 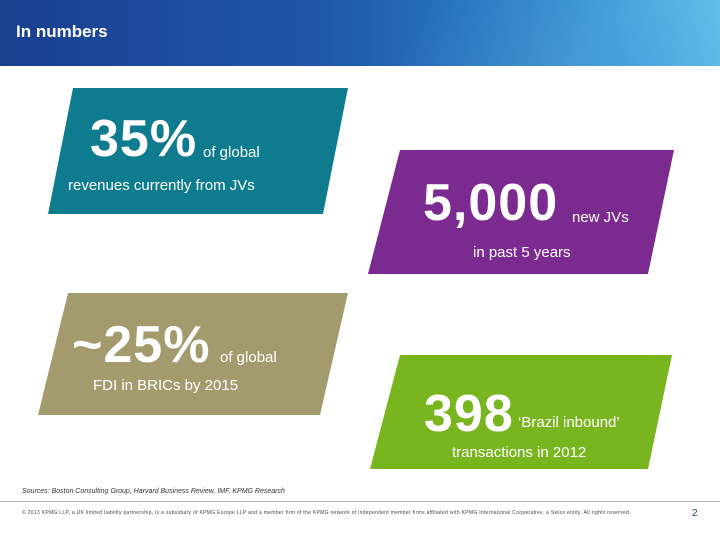 I want to click on stat-value: 35%, so click(x=144, y=139).